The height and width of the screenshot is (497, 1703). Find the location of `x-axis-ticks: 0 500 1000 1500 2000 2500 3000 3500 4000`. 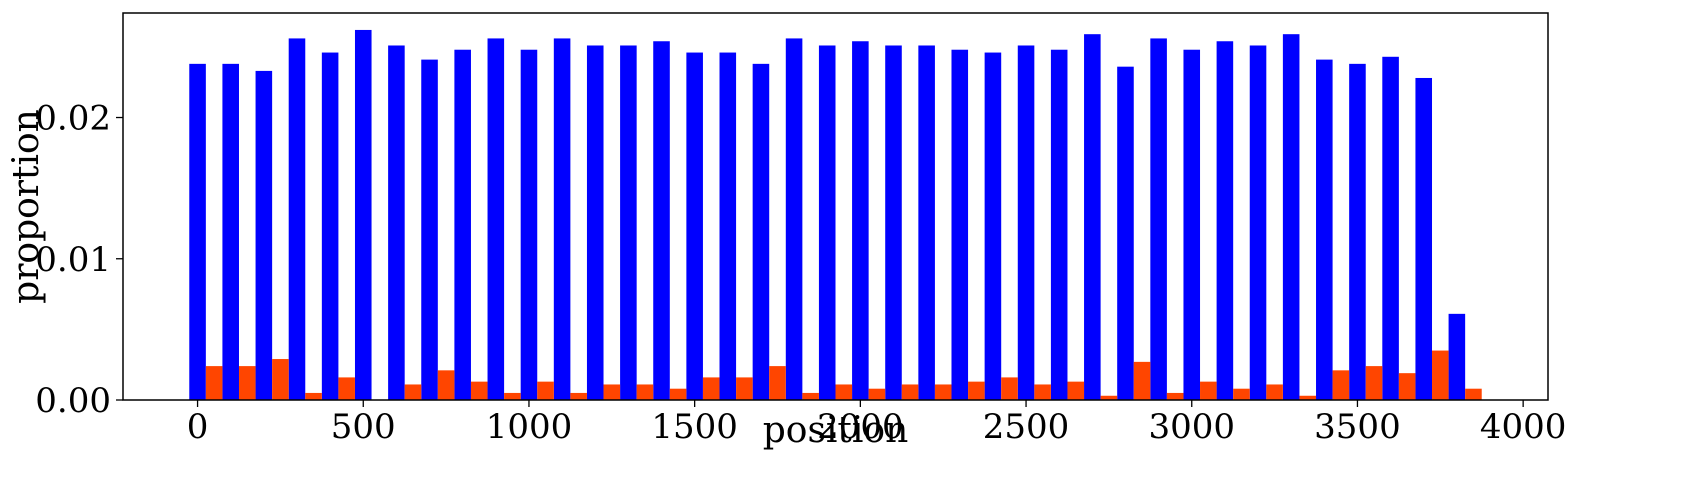

x-axis-ticks: 0 500 1000 1500 2000 2500 3000 3500 4000 is located at coordinates (877, 423).